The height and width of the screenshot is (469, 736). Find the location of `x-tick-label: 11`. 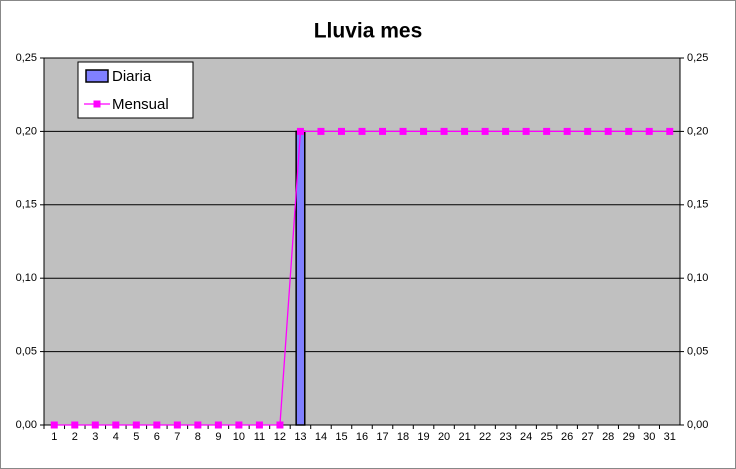

x-tick-label: 11 is located at coordinates (259, 437).